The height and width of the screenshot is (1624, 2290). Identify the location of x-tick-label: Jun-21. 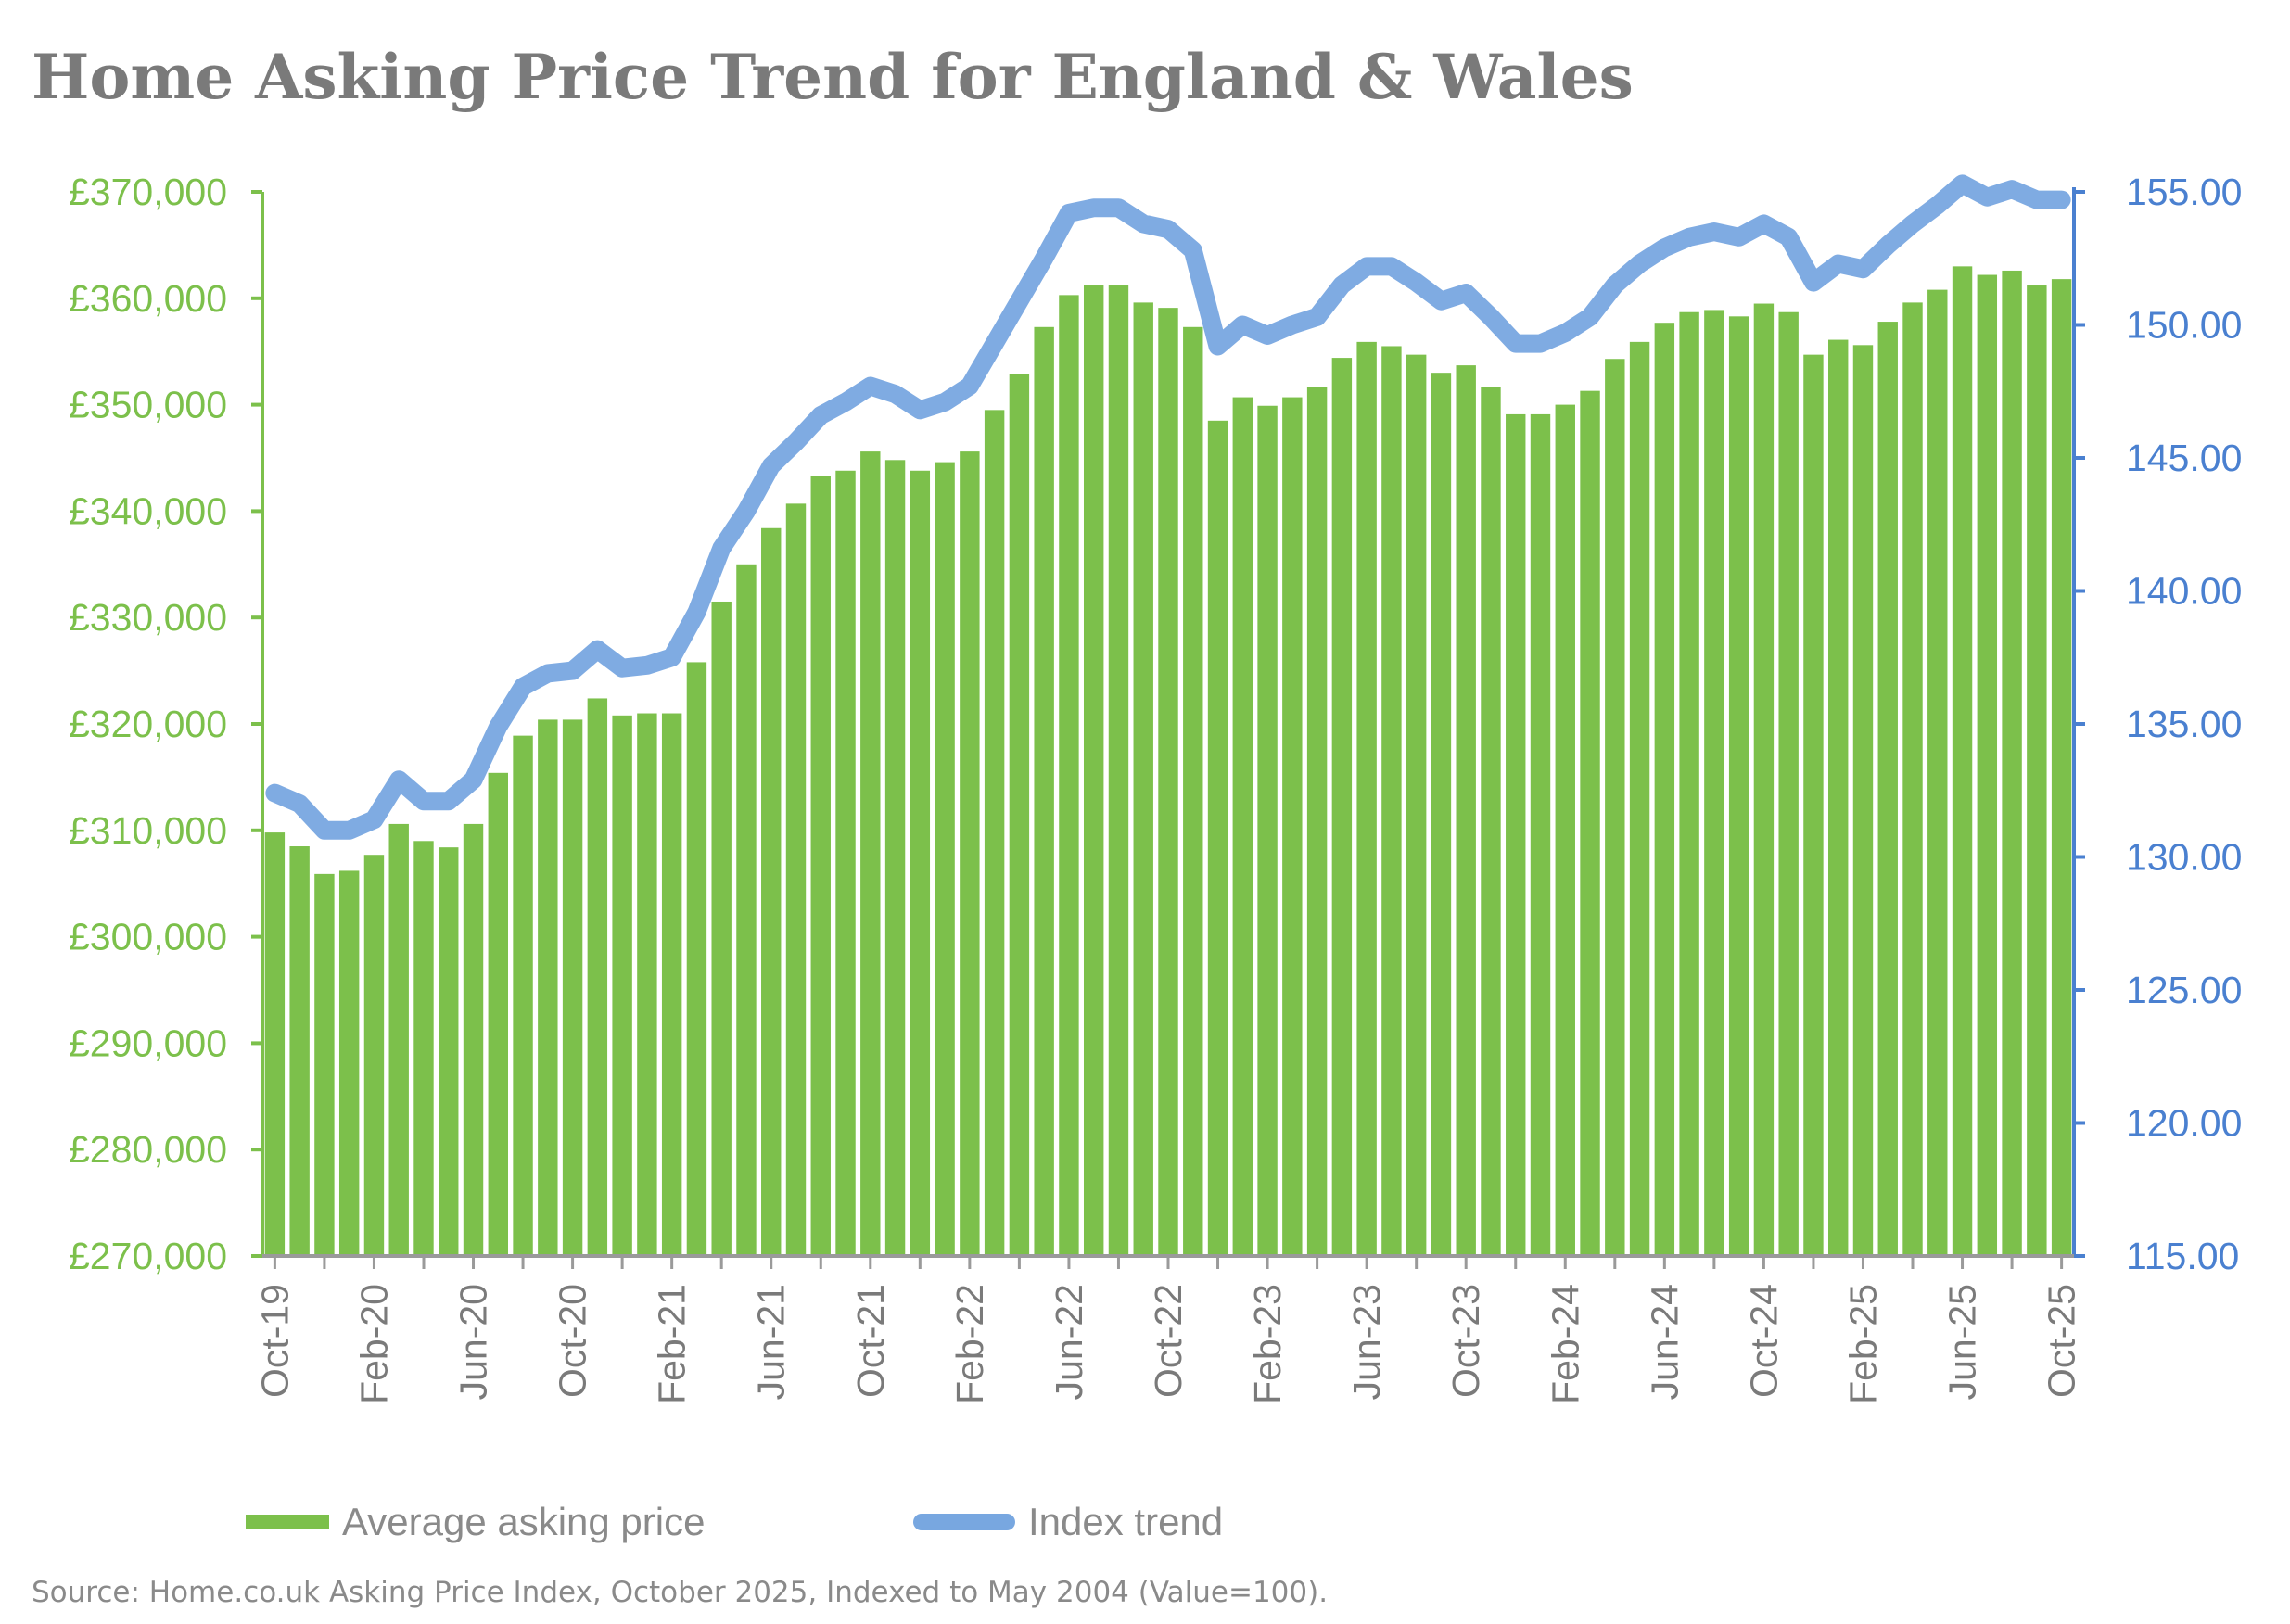
(771, 1342).